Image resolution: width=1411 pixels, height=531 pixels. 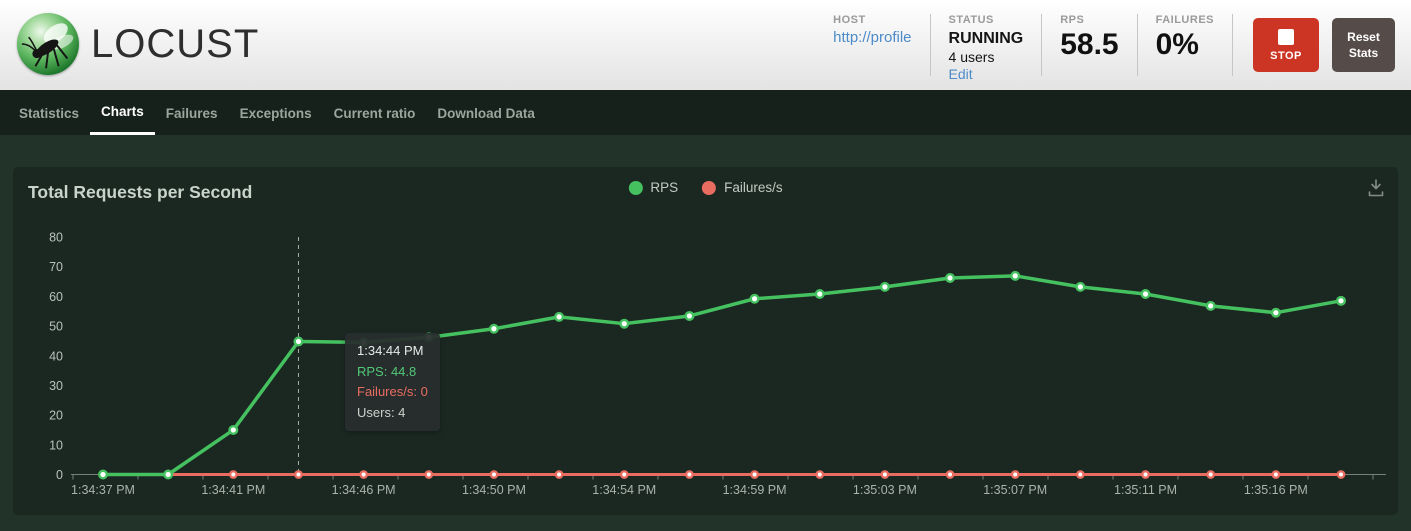 I want to click on rps-label: RPS, so click(x=1072, y=20).